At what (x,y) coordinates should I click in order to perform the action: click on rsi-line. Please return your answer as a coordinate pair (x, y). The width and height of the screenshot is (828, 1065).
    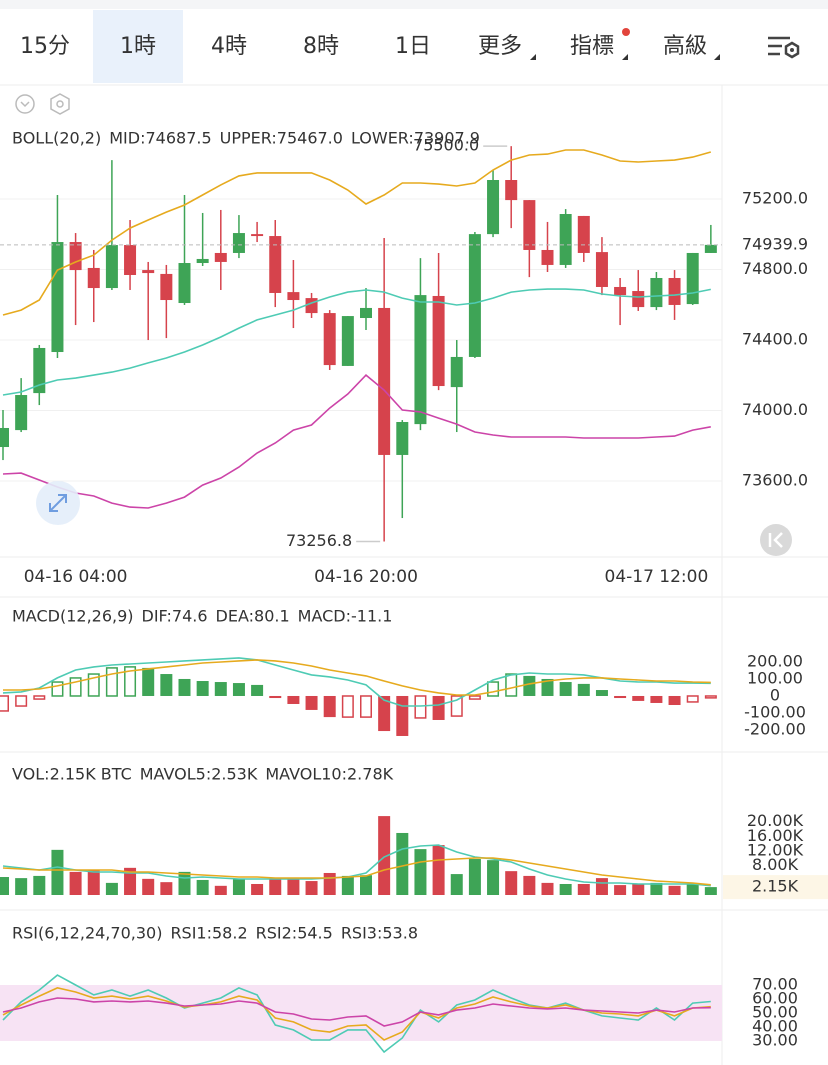
    Looking at the image, I should click on (356, 1012).